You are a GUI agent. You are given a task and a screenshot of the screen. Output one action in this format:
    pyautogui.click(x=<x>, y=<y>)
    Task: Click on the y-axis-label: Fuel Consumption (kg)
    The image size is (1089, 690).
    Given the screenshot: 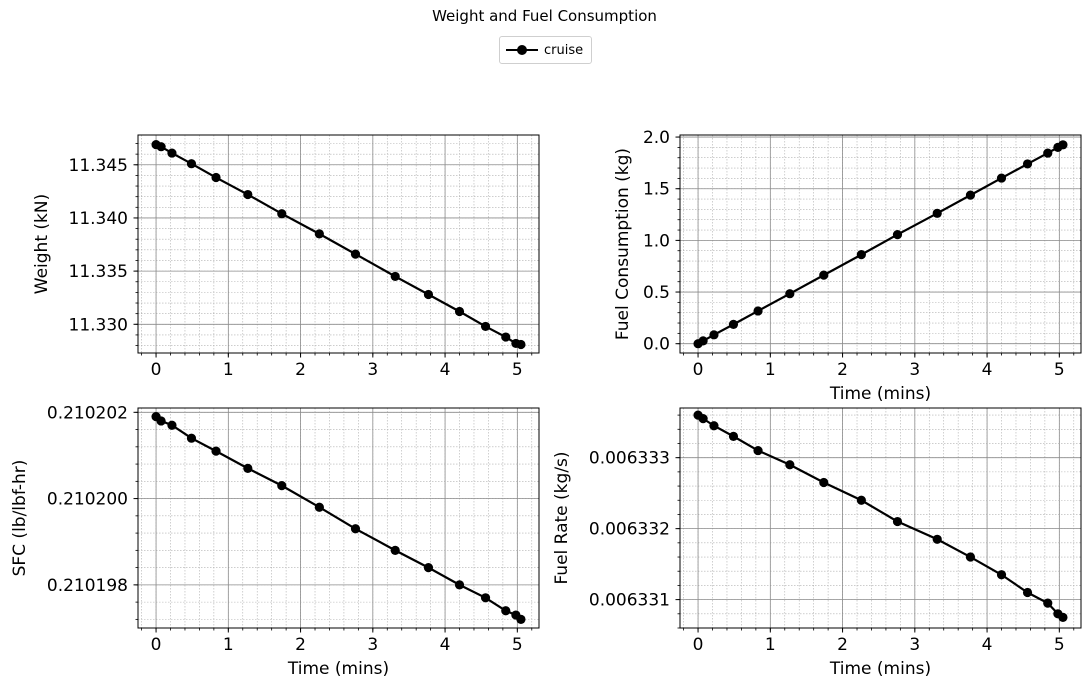 What is the action you would take?
    pyautogui.click(x=623, y=244)
    